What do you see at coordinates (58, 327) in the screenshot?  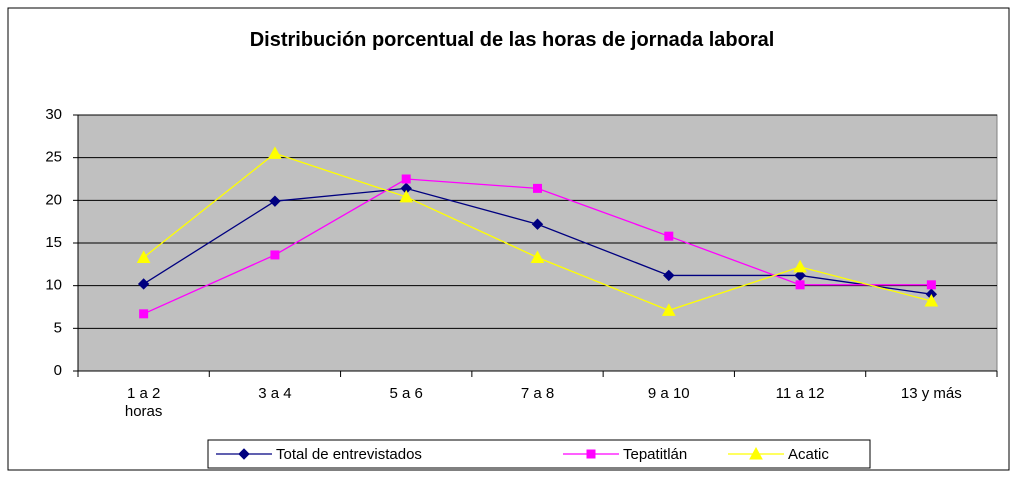 I see `y-tick-label: 5` at bounding box center [58, 327].